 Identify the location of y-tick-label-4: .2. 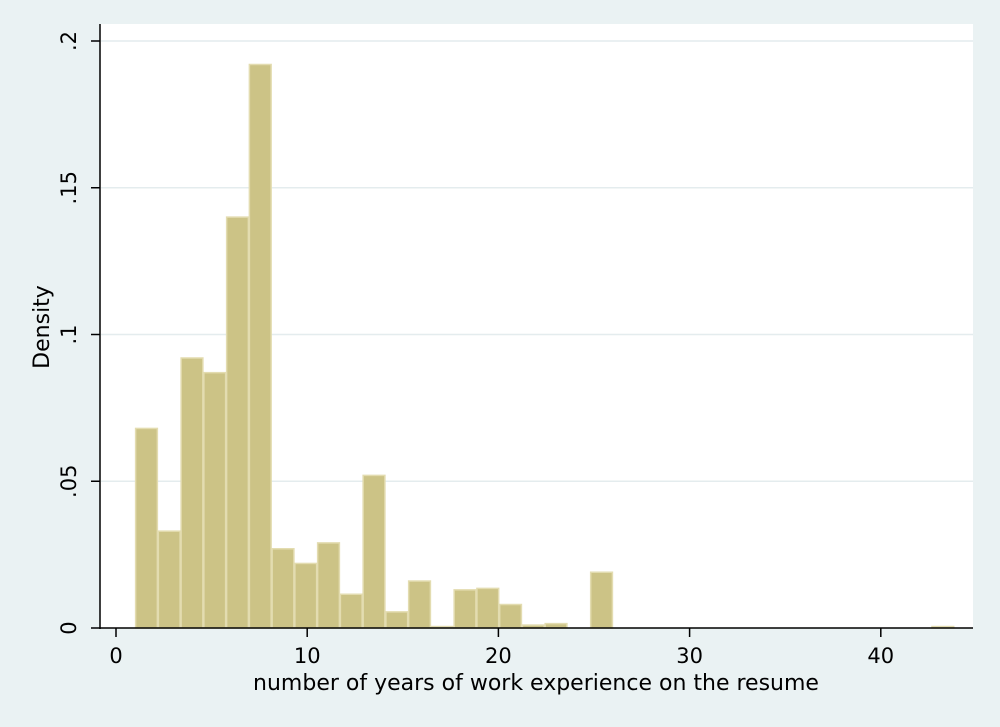
(69, 41).